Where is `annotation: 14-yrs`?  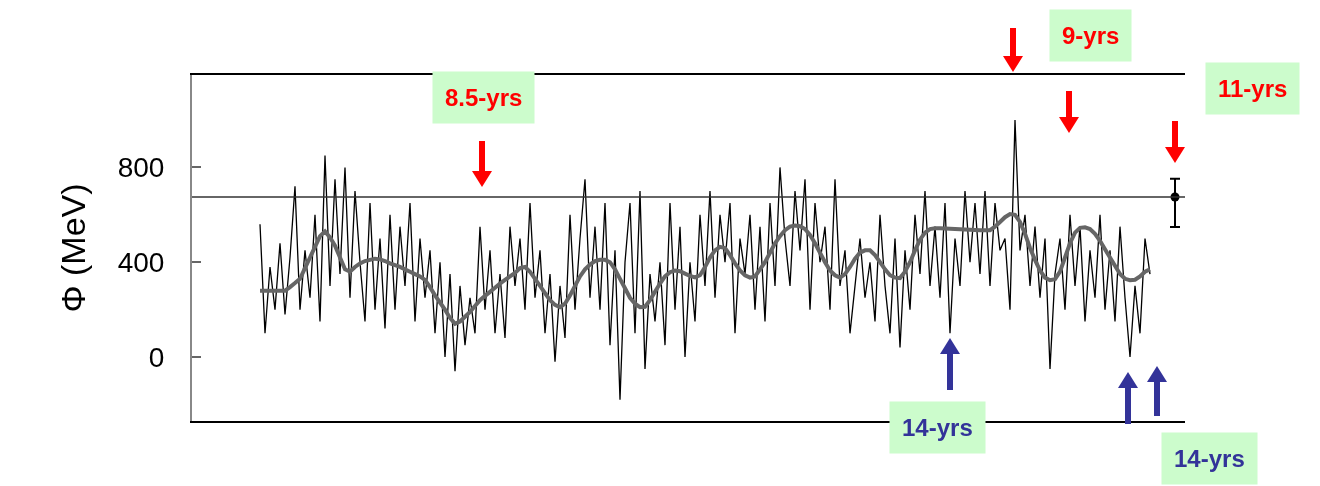
annotation: 14-yrs is located at coordinates (937, 427).